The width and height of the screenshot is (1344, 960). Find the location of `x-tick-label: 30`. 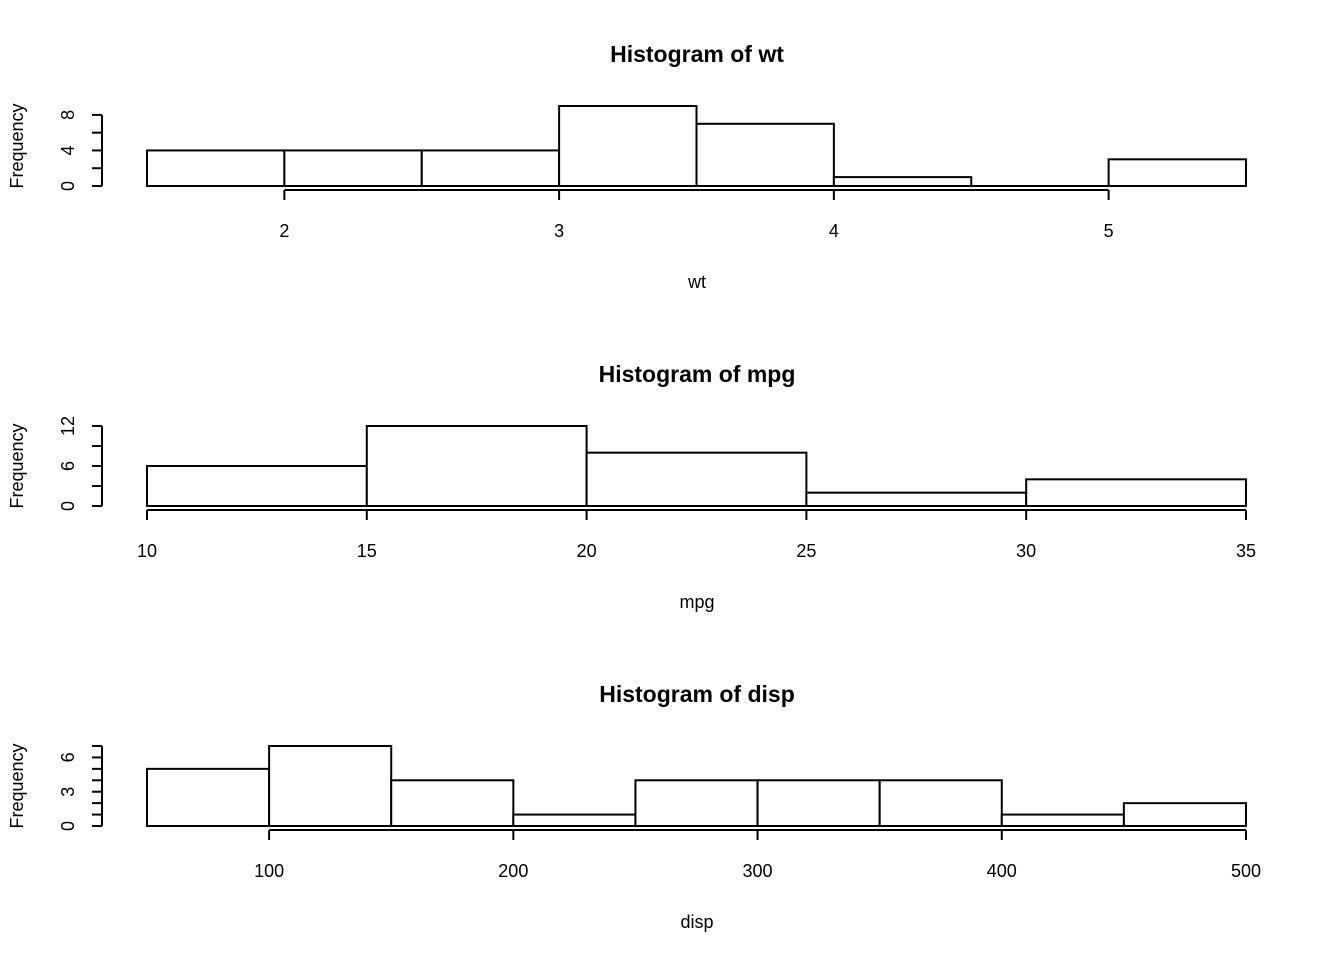

x-tick-label: 30 is located at coordinates (1026, 551).